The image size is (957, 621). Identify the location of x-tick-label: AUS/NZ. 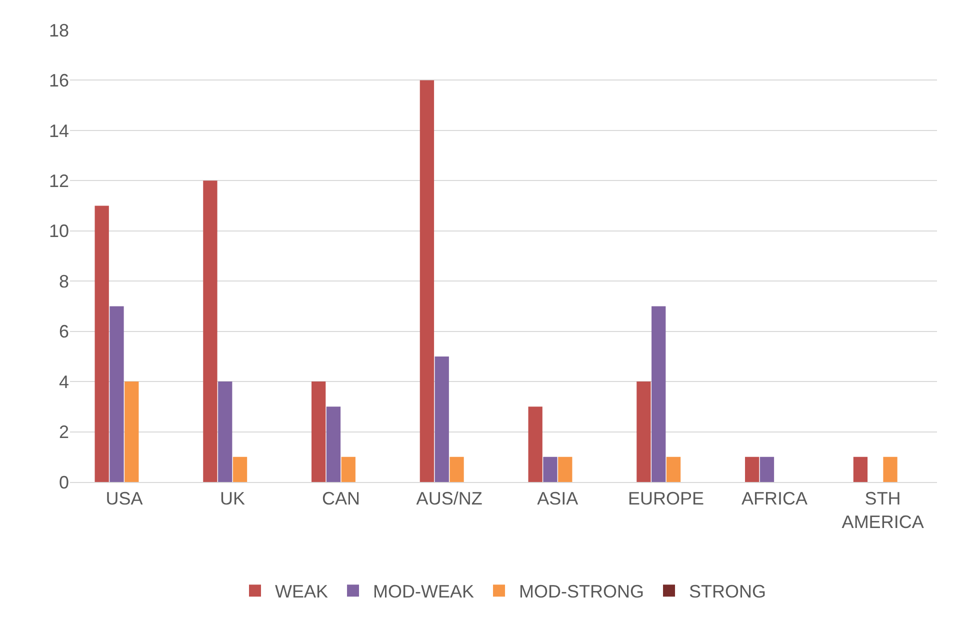
(449, 498).